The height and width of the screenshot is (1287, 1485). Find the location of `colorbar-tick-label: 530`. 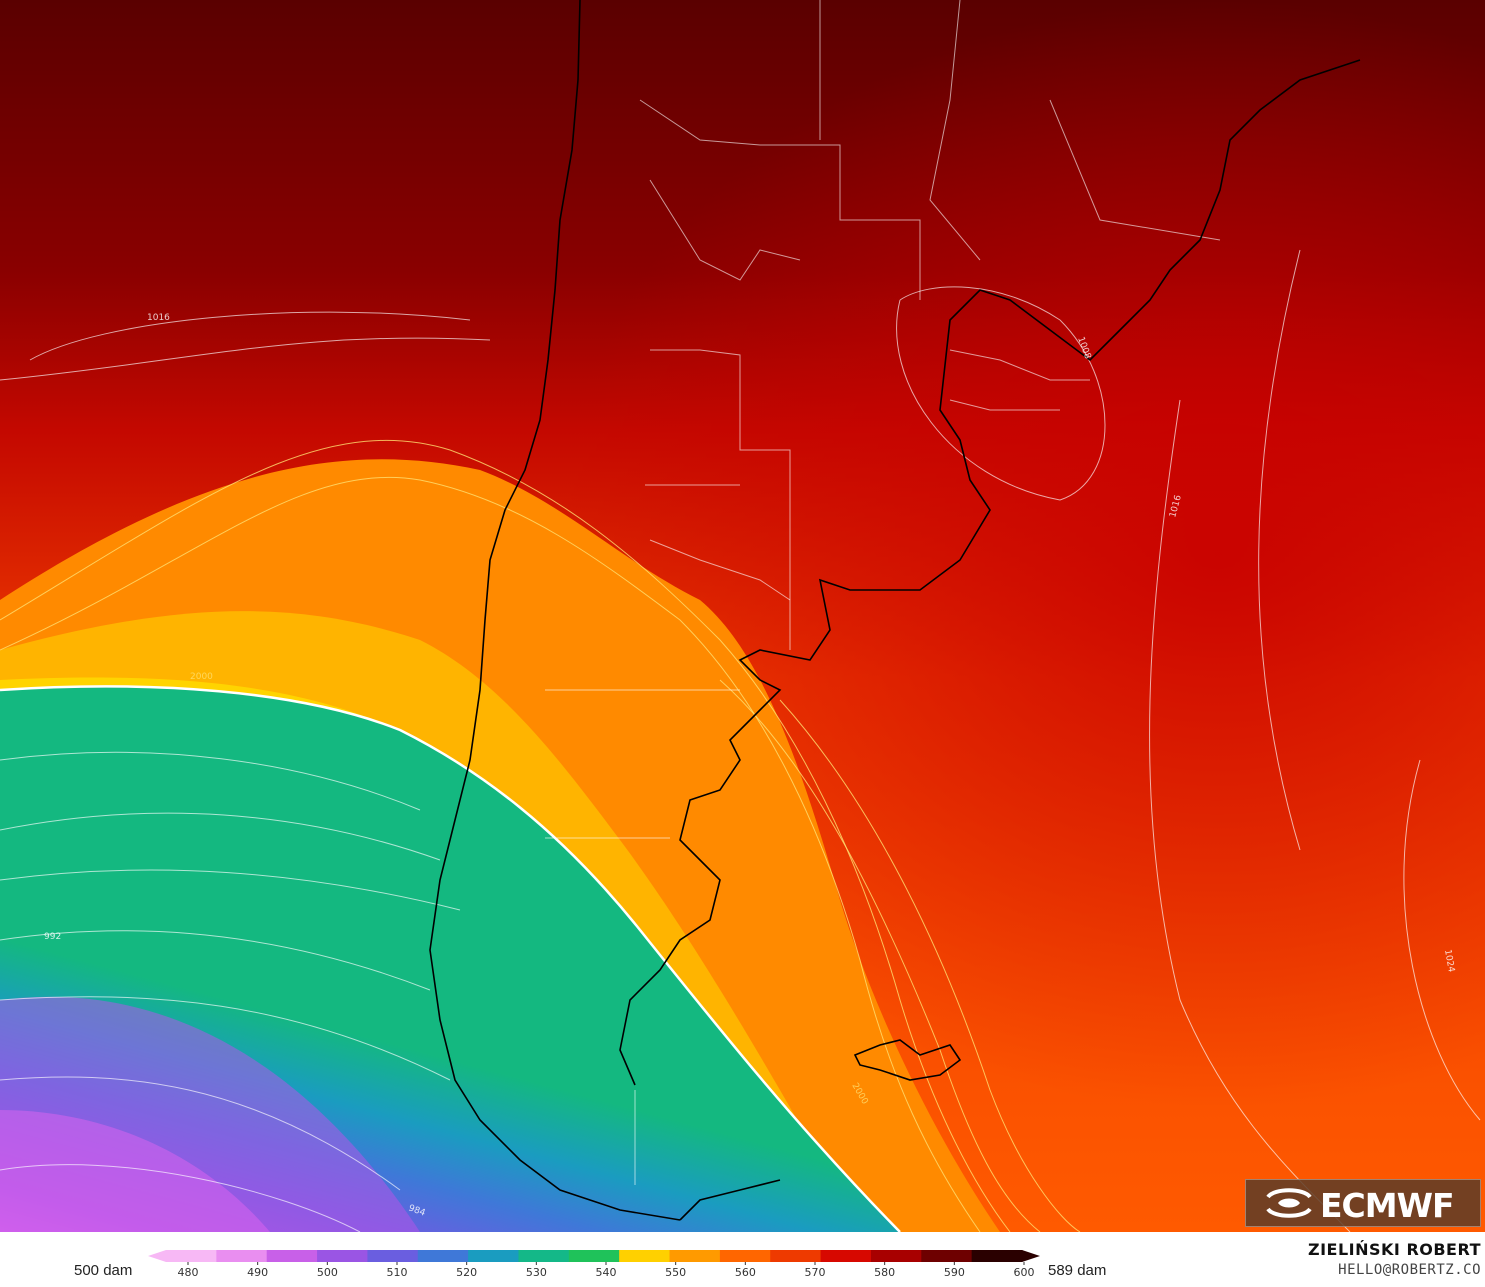

colorbar-tick-label: 530 is located at coordinates (536, 1272).